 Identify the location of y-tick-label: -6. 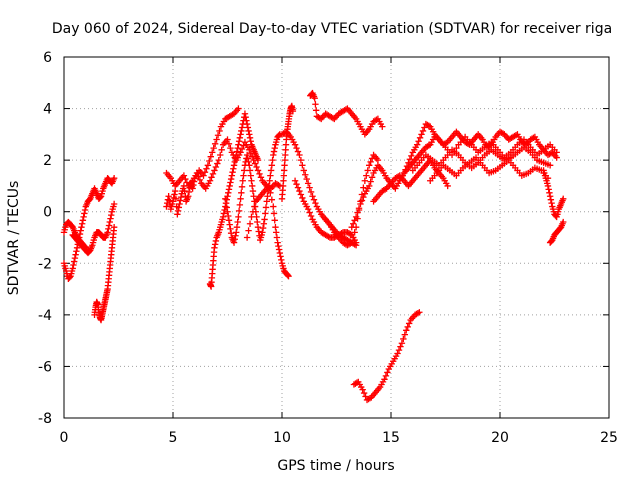
(45, 367).